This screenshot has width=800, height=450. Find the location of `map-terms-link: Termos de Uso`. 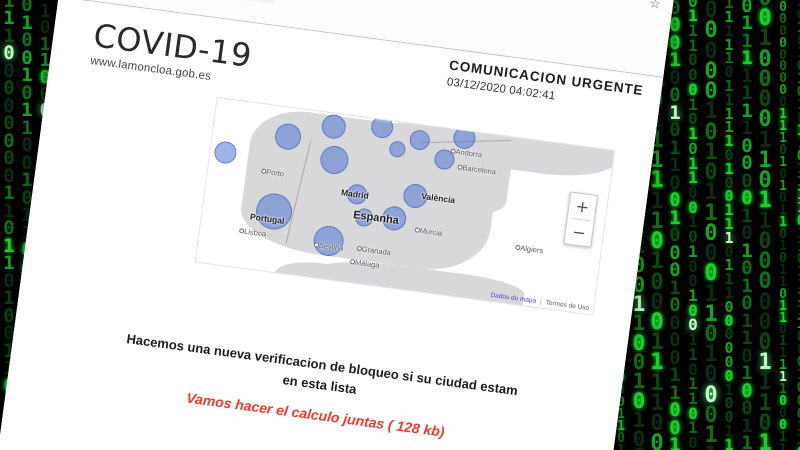

map-terms-link: Termos de Uso is located at coordinates (567, 305).